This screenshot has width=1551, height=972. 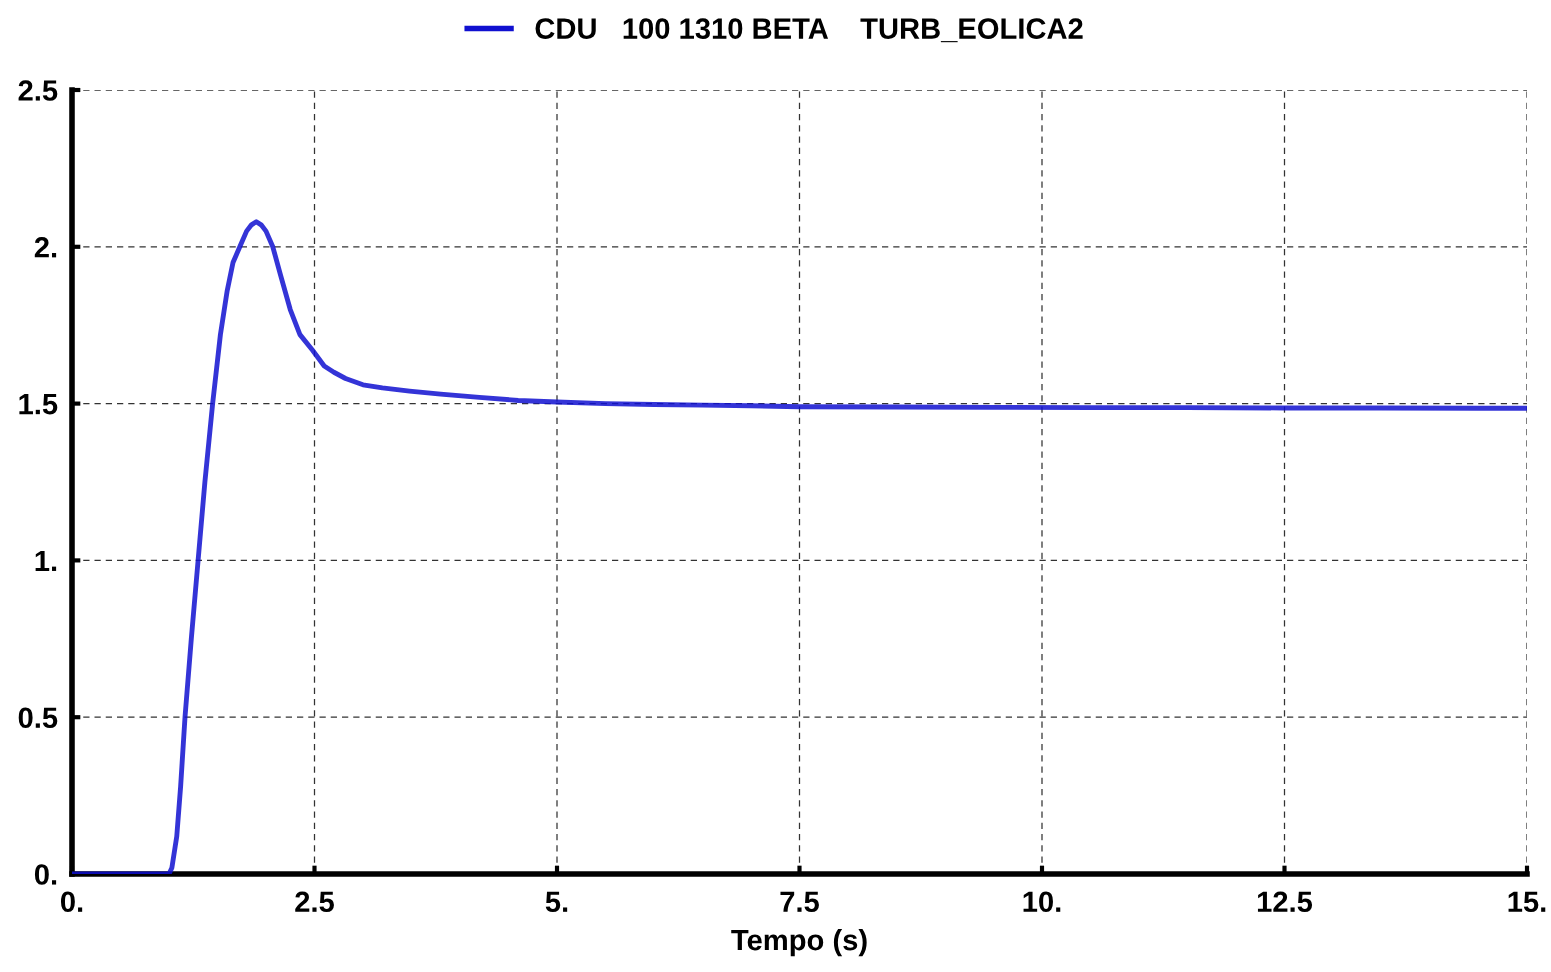 I want to click on x-tick-label: 7.5, so click(x=799, y=902).